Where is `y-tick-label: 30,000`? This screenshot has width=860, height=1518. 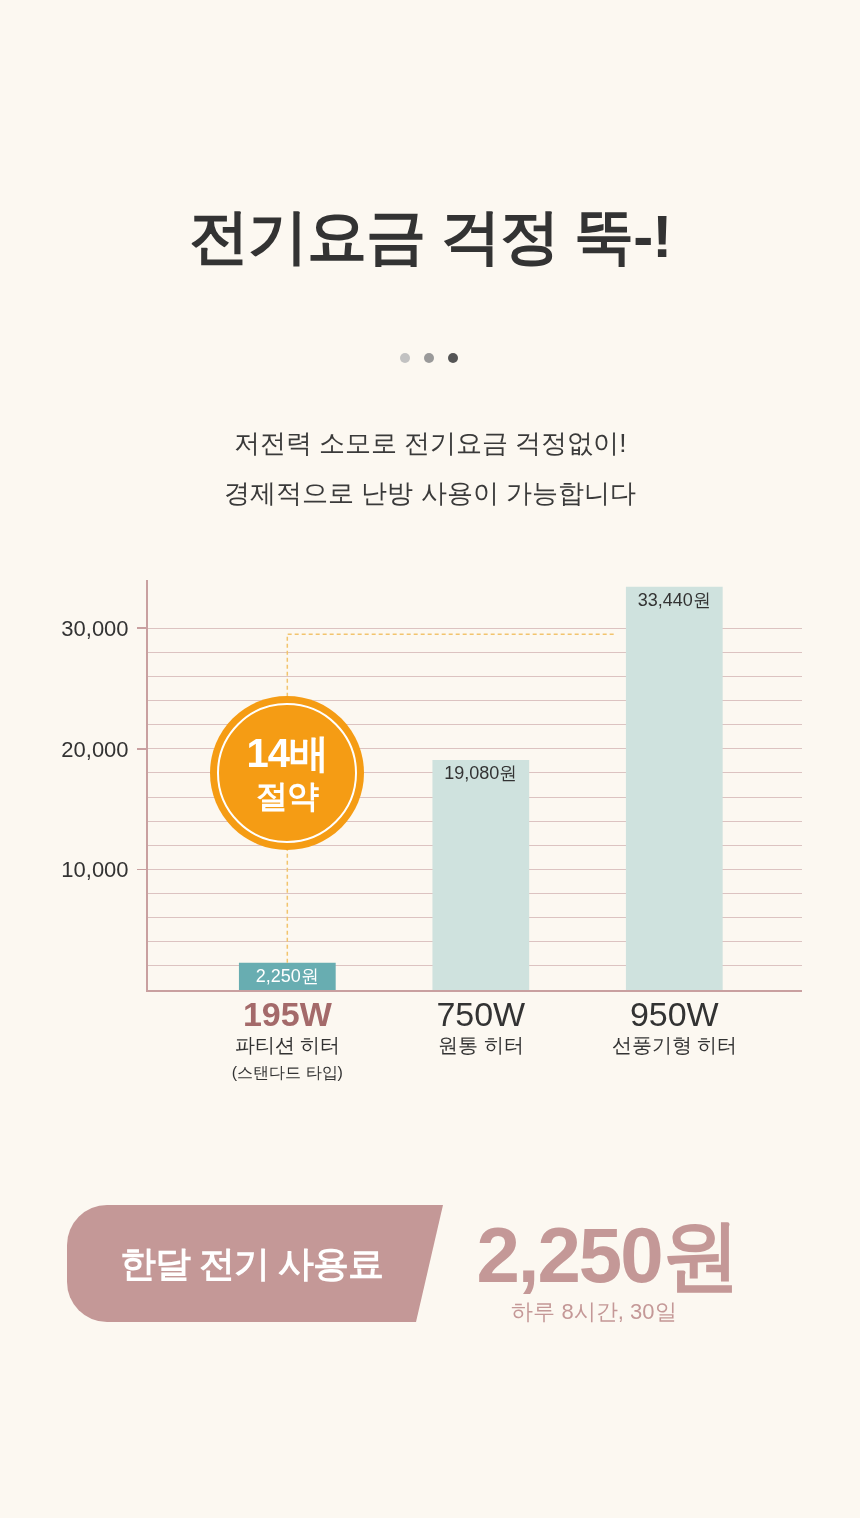
y-tick-label: 30,000 is located at coordinates (95, 628).